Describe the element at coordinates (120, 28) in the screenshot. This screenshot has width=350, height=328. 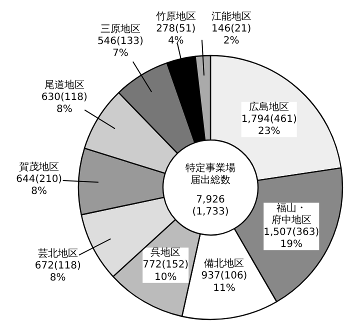
I see `slice-label: 三原地区` at that location.